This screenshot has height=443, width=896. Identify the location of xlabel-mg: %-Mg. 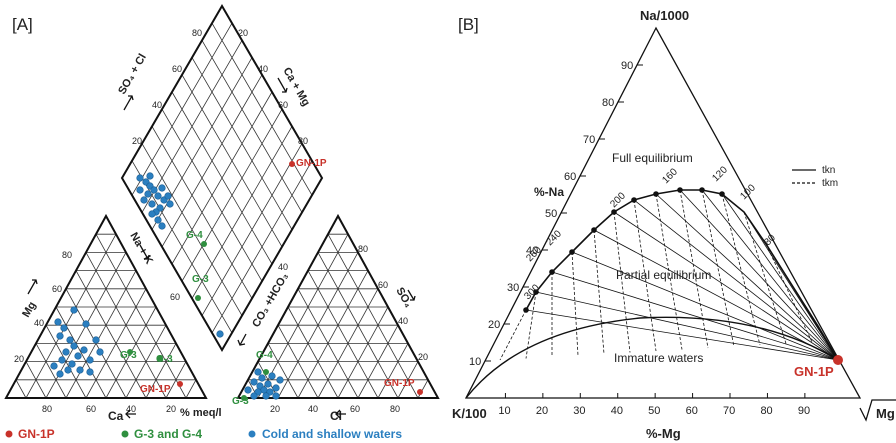
(663, 433).